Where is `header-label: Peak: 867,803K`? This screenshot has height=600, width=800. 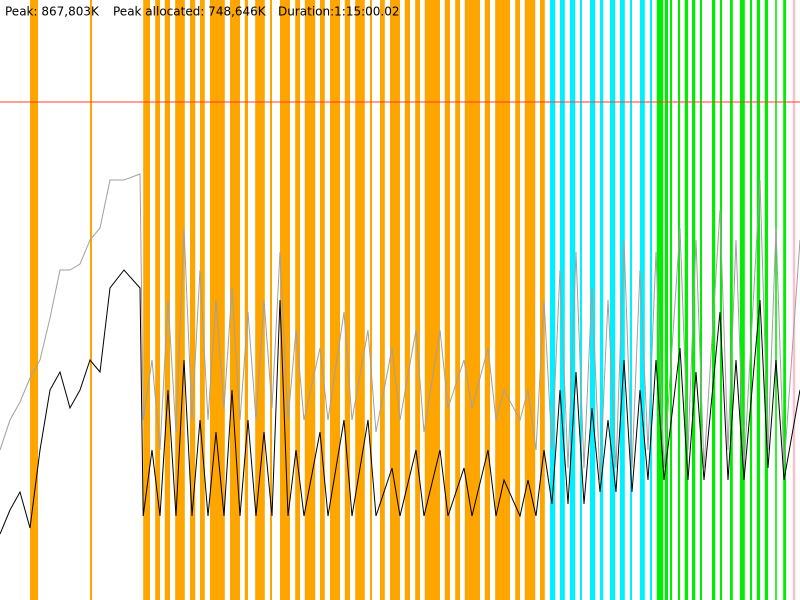 header-label: Peak: 867,803K is located at coordinates (52, 12).